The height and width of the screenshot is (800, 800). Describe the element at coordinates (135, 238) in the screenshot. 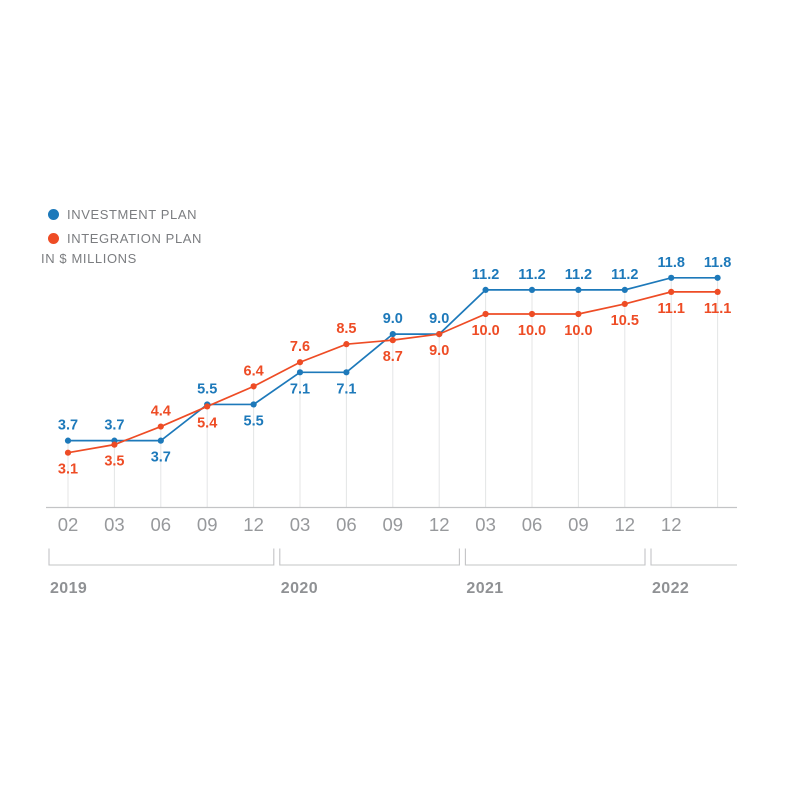

I see `legend-label-integration-plan: INTEGRATION PLAN` at that location.